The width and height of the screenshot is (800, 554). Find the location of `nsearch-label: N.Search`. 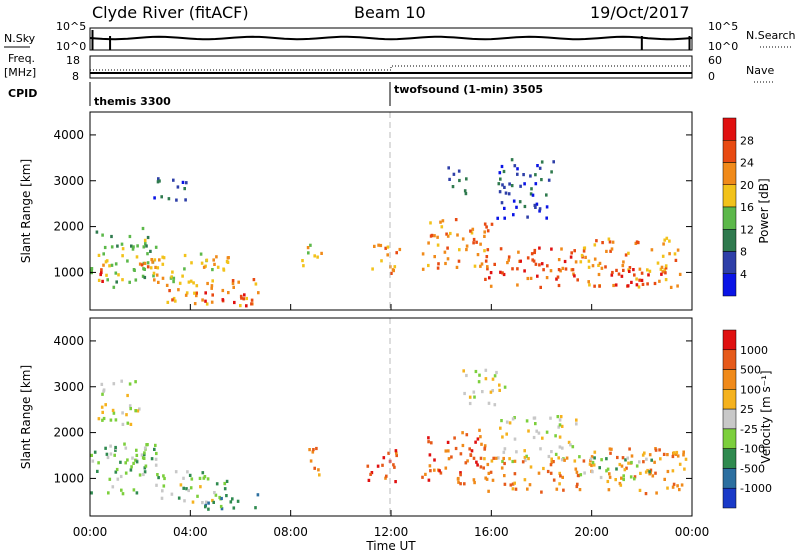

nsearch-label: N.Search is located at coordinates (771, 35).